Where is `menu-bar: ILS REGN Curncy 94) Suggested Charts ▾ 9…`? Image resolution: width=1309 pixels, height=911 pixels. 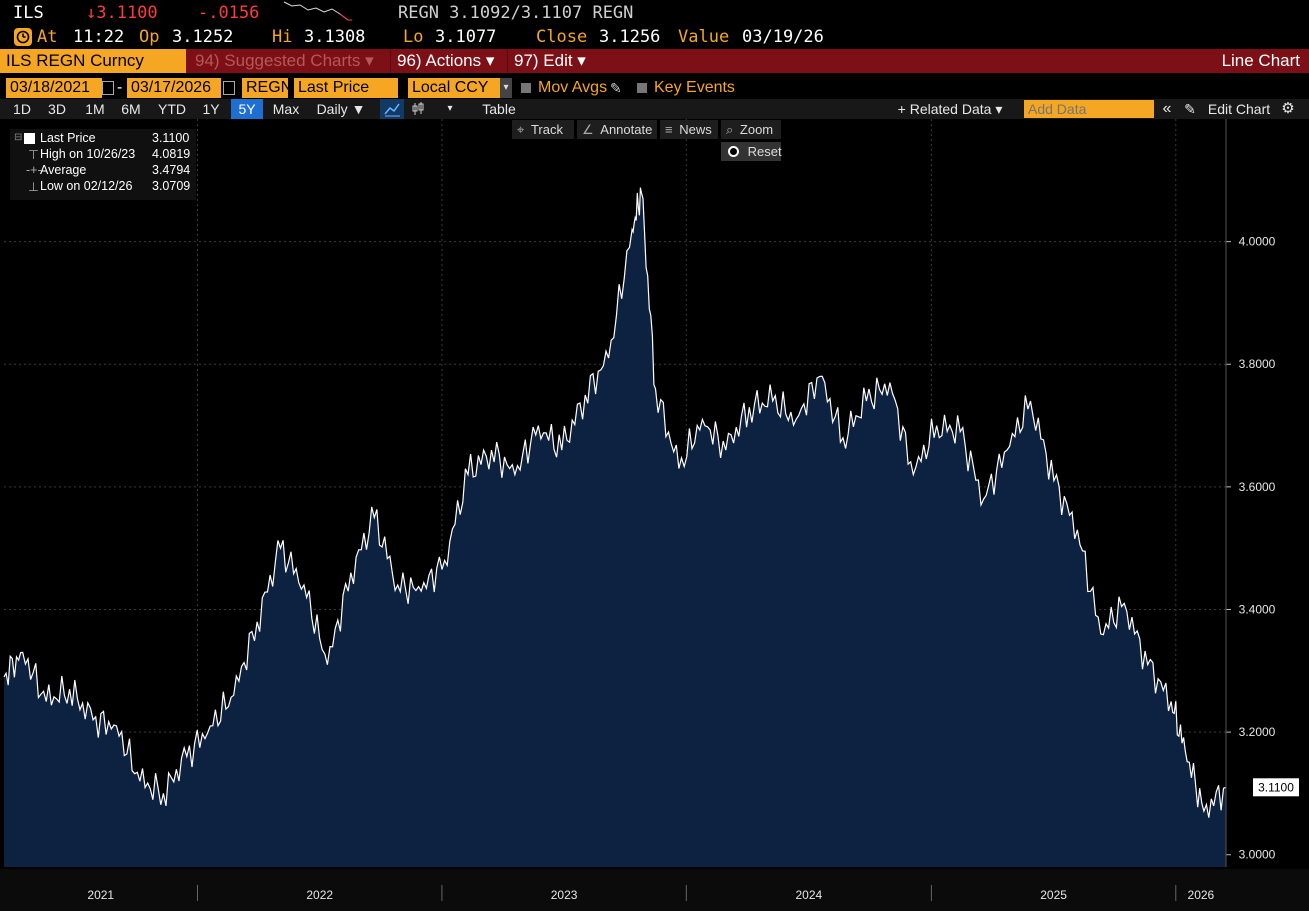 menu-bar: ILS REGN Curncy 94) Suggested Charts ▾ 9… is located at coordinates (654, 61).